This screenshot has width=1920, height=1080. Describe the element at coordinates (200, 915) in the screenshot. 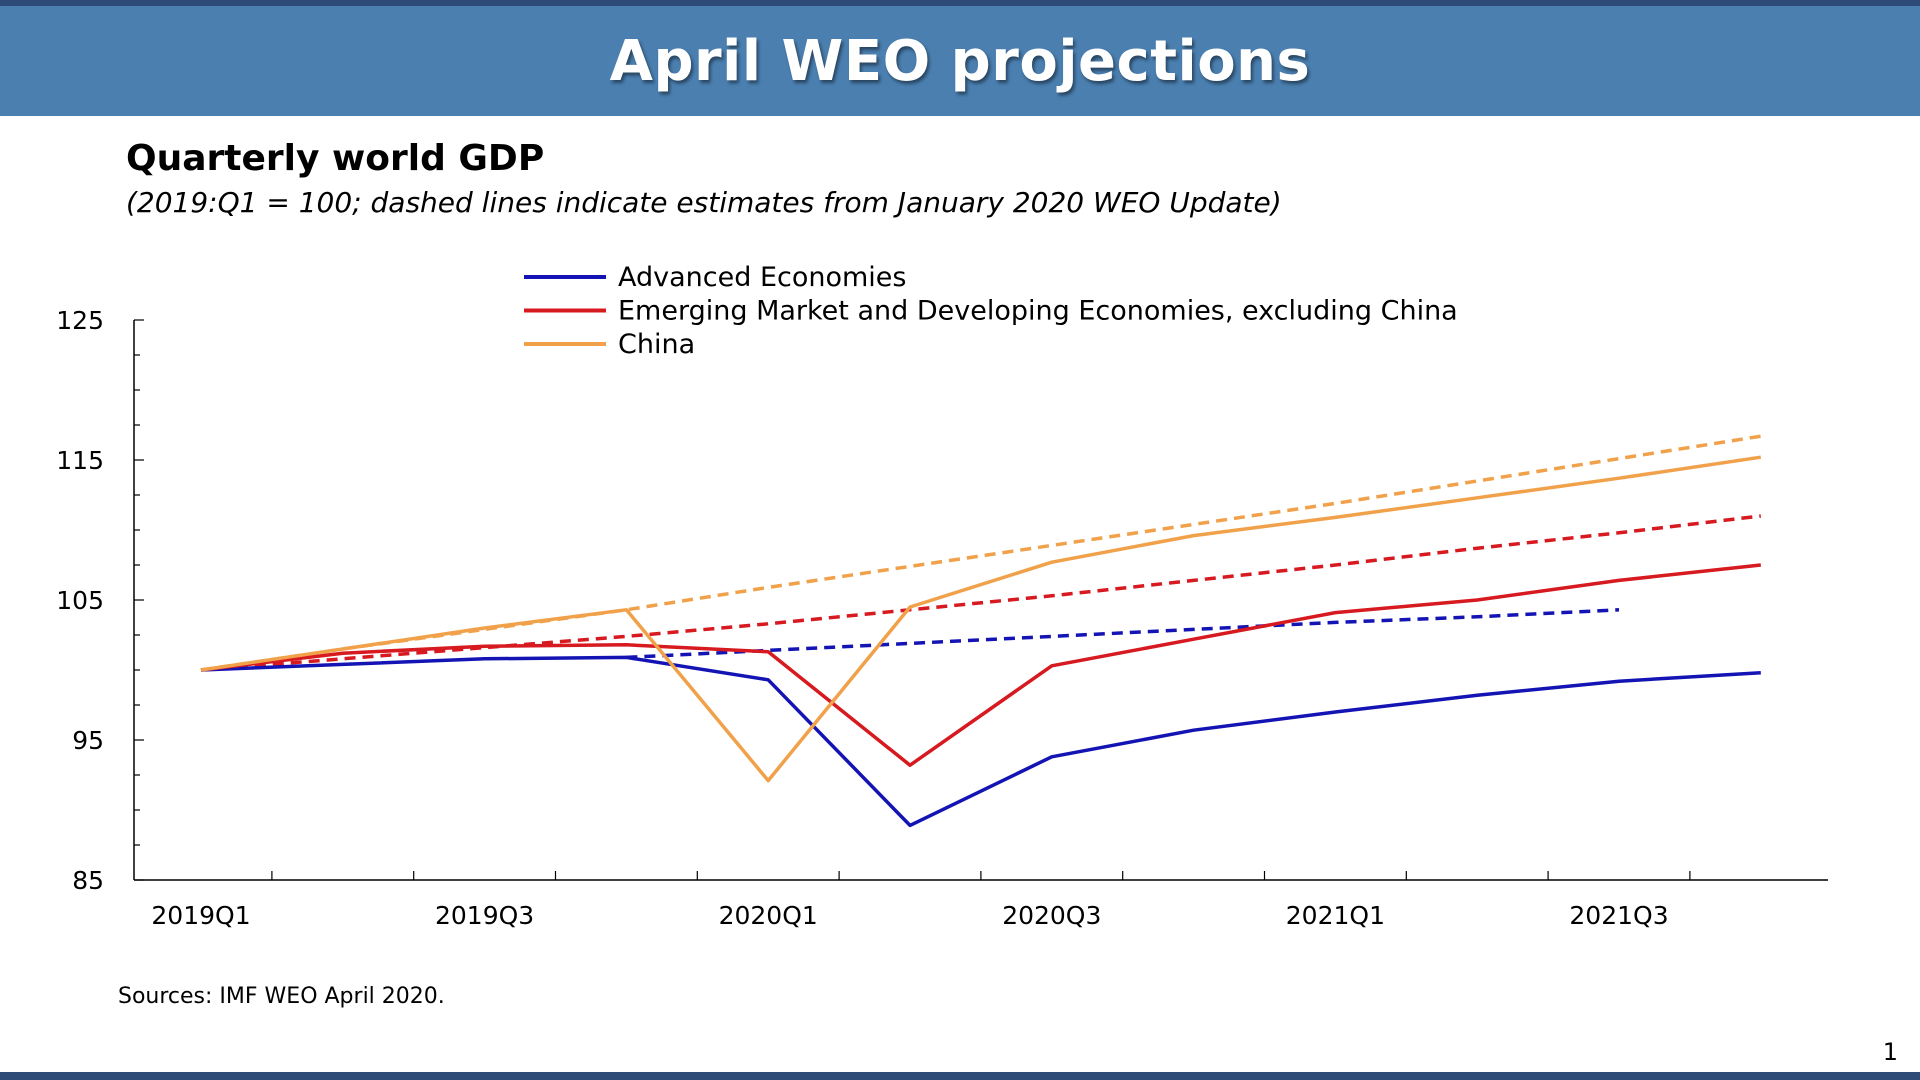

I see `x-tick-label: 2019Q1` at that location.